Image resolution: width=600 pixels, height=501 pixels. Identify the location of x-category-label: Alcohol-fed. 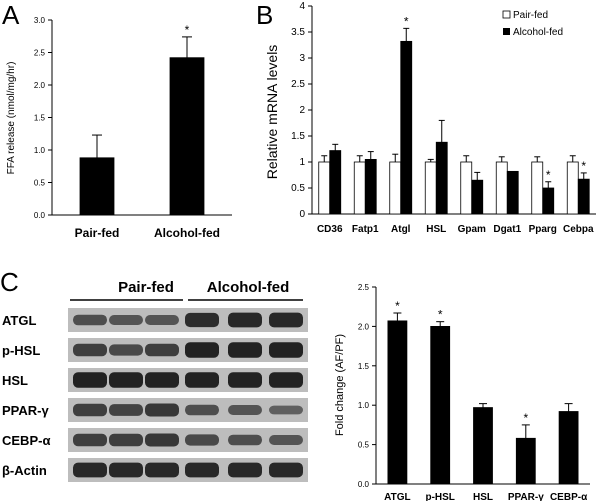
(187, 233).